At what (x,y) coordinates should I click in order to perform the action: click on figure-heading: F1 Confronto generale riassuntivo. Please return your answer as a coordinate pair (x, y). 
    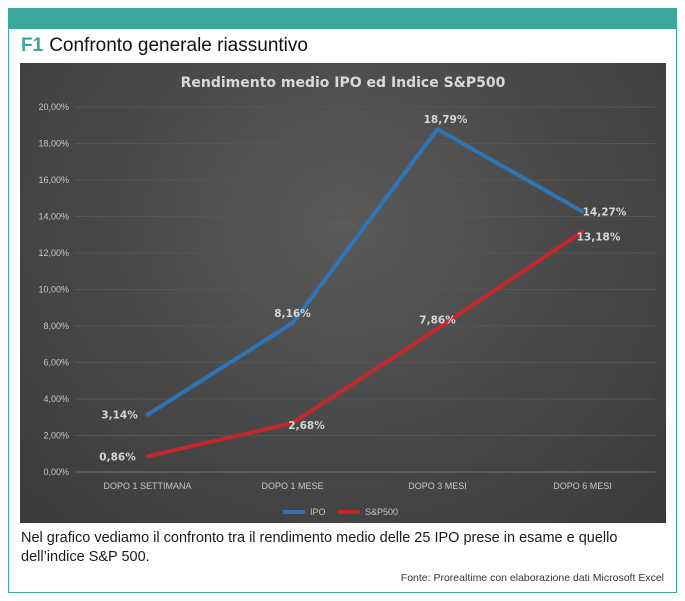
    Looking at the image, I should click on (164, 46).